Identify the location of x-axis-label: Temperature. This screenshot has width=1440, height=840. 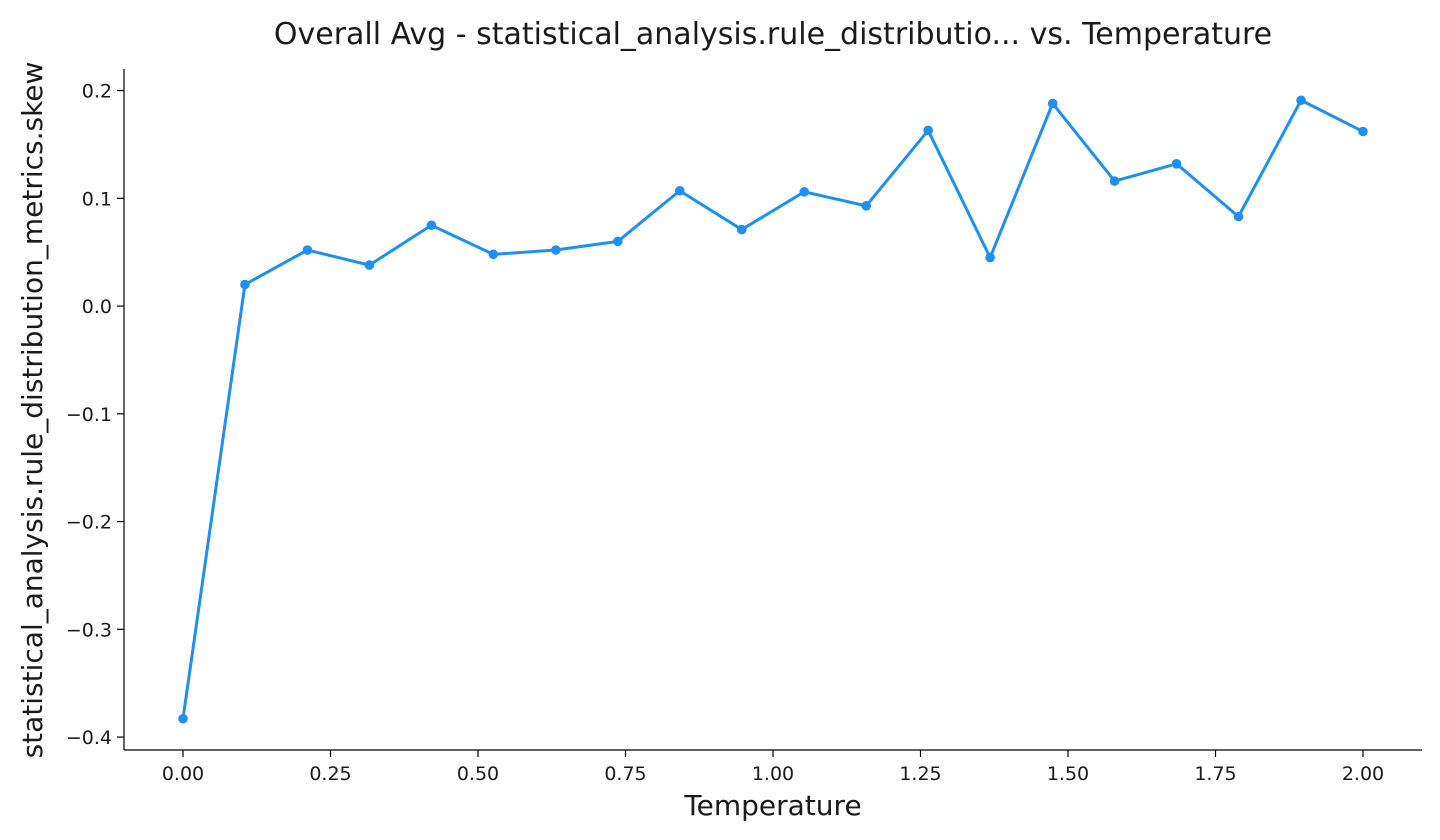
(772, 805).